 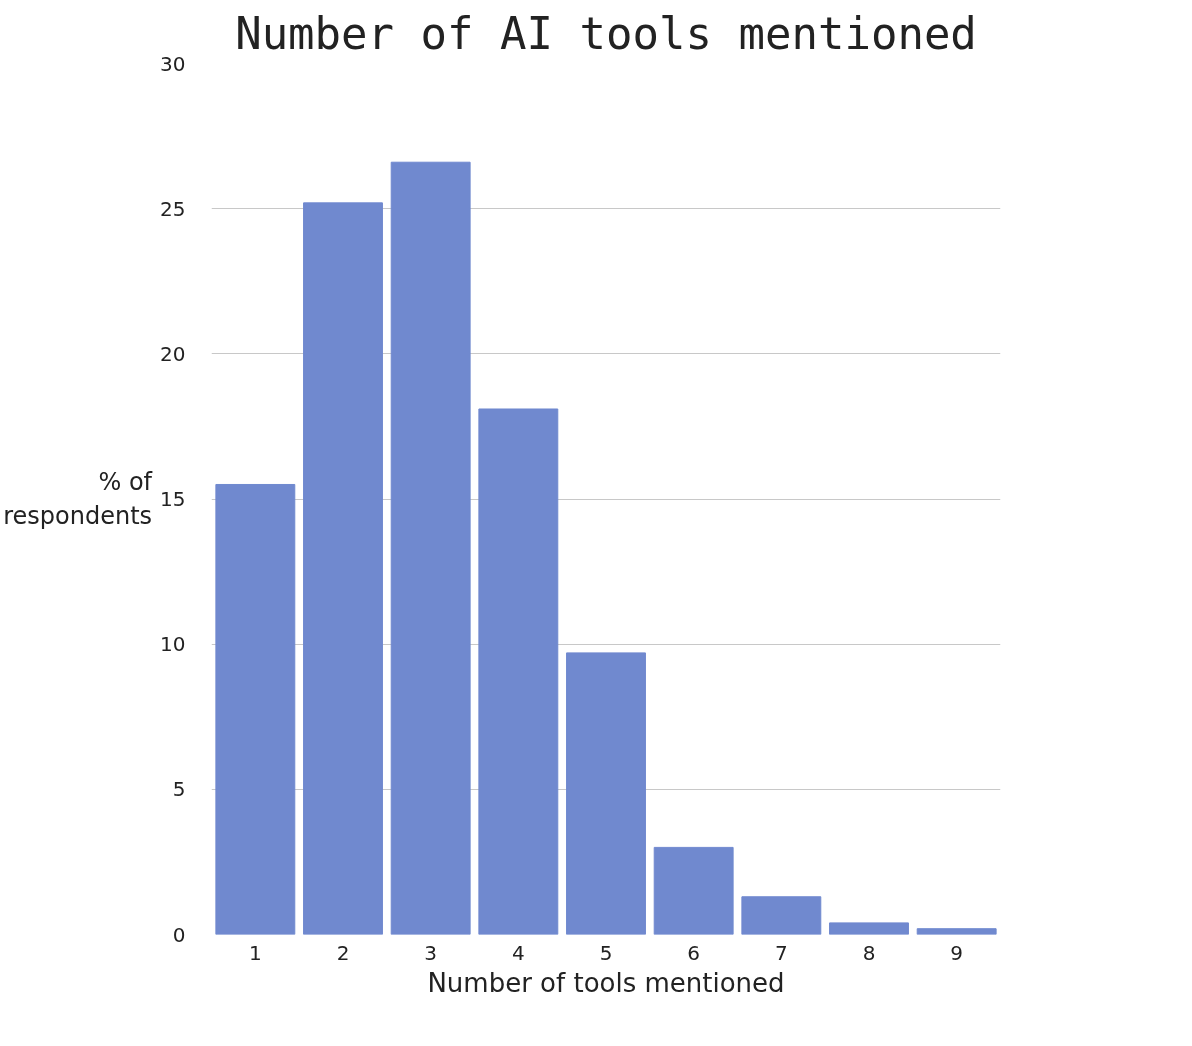 What do you see at coordinates (606, 982) in the screenshot?
I see `x-axis-title: Number of tools mentioned` at bounding box center [606, 982].